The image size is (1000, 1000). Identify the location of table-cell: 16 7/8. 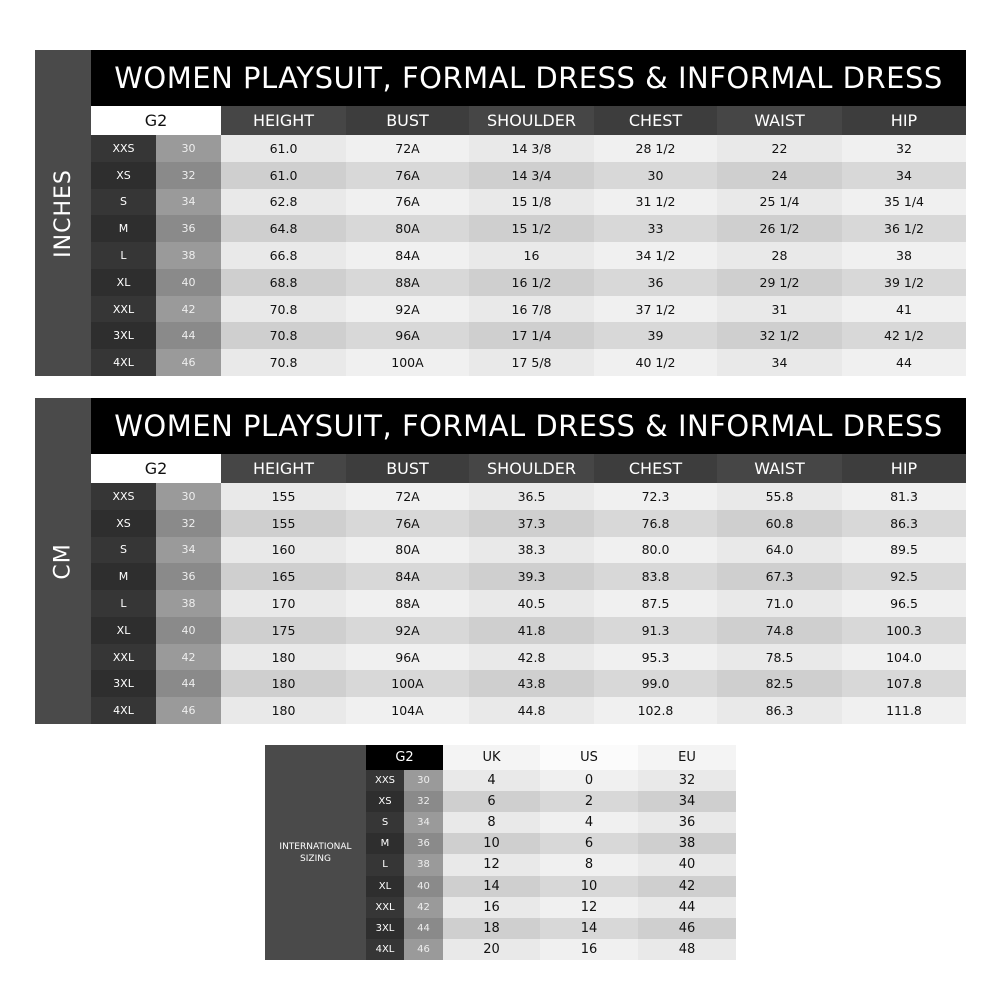
(531, 309).